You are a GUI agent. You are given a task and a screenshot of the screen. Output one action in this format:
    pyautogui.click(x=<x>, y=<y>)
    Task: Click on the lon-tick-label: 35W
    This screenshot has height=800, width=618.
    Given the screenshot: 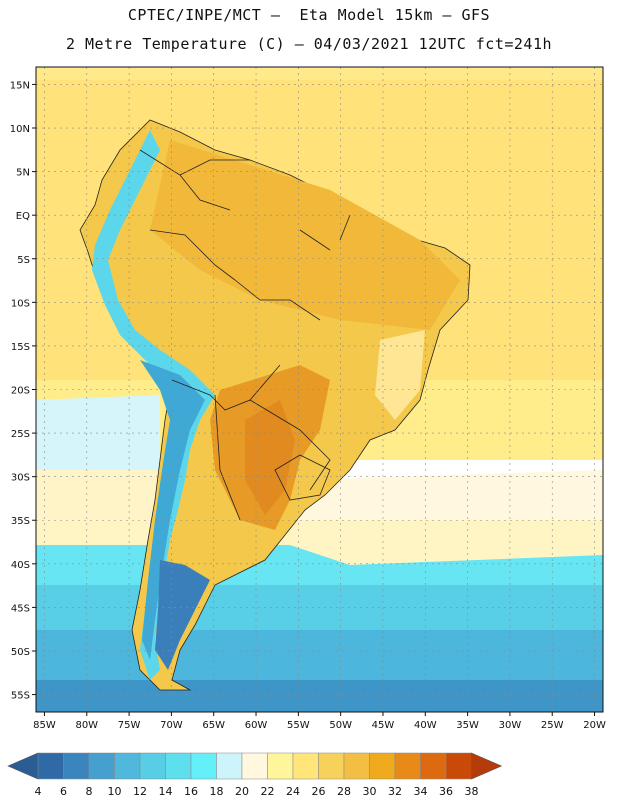 What is the action you would take?
    pyautogui.click(x=467, y=725)
    